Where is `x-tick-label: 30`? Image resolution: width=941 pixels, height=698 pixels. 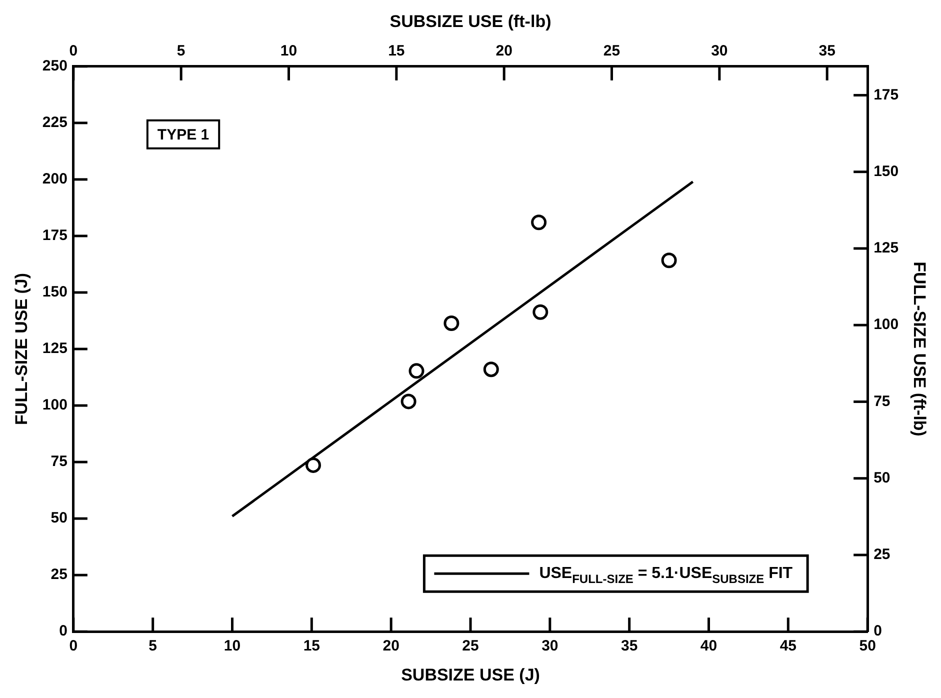 x-tick-label: 30 is located at coordinates (550, 646).